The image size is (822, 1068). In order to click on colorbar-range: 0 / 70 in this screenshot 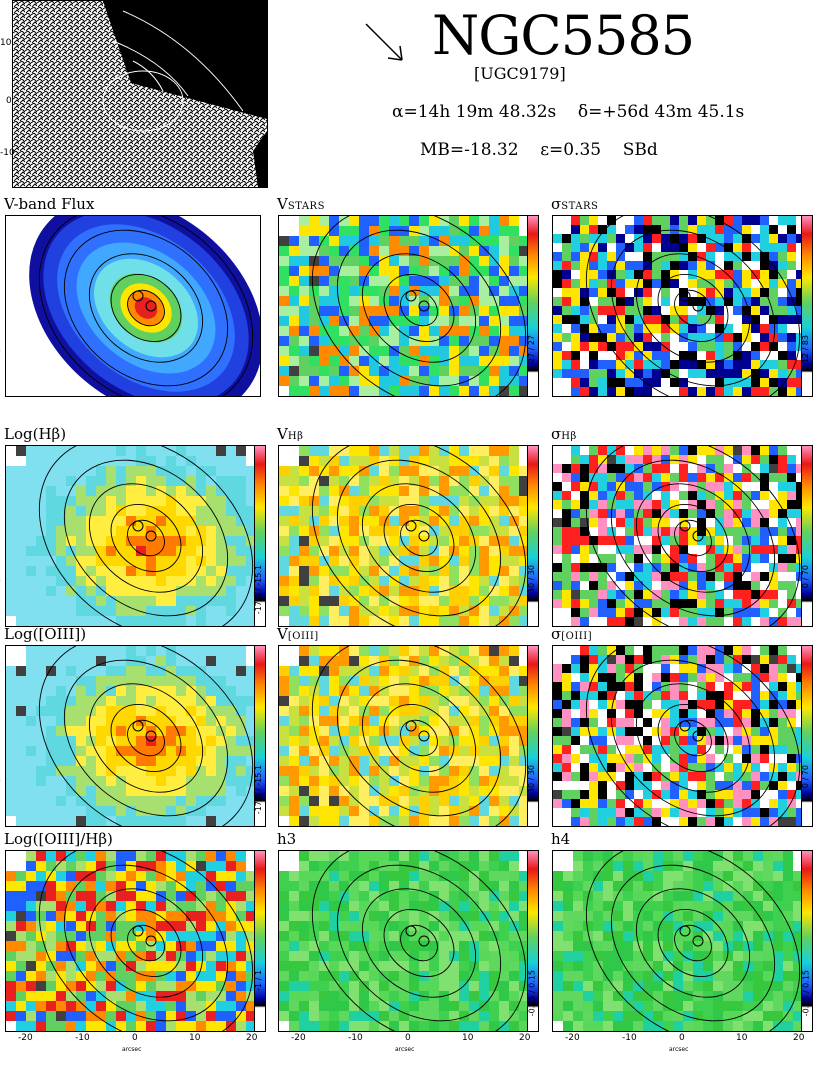, I will do `click(805, 577)`.